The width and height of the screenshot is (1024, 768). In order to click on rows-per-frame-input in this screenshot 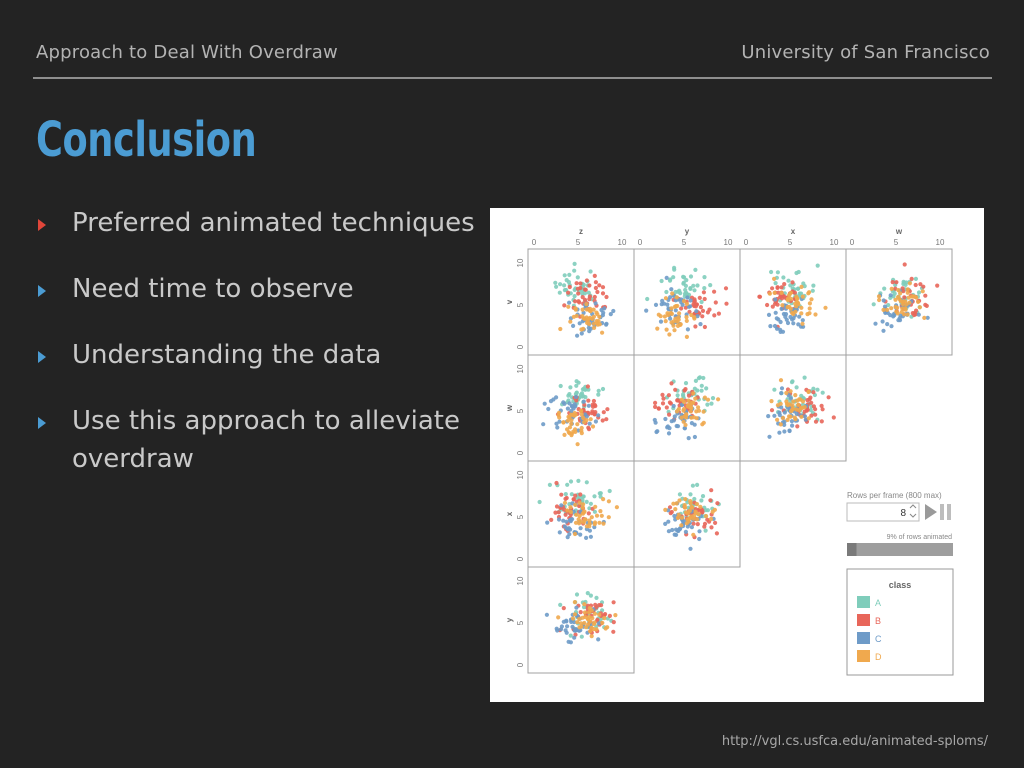, I will do `click(883, 512)`.